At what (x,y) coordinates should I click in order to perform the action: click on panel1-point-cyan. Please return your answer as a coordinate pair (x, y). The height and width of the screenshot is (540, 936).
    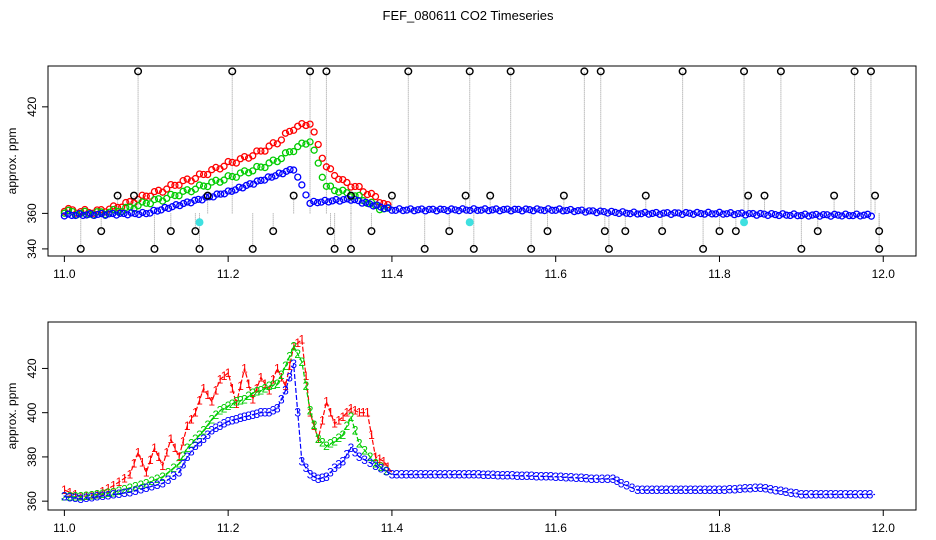
    Looking at the image, I should click on (744, 222).